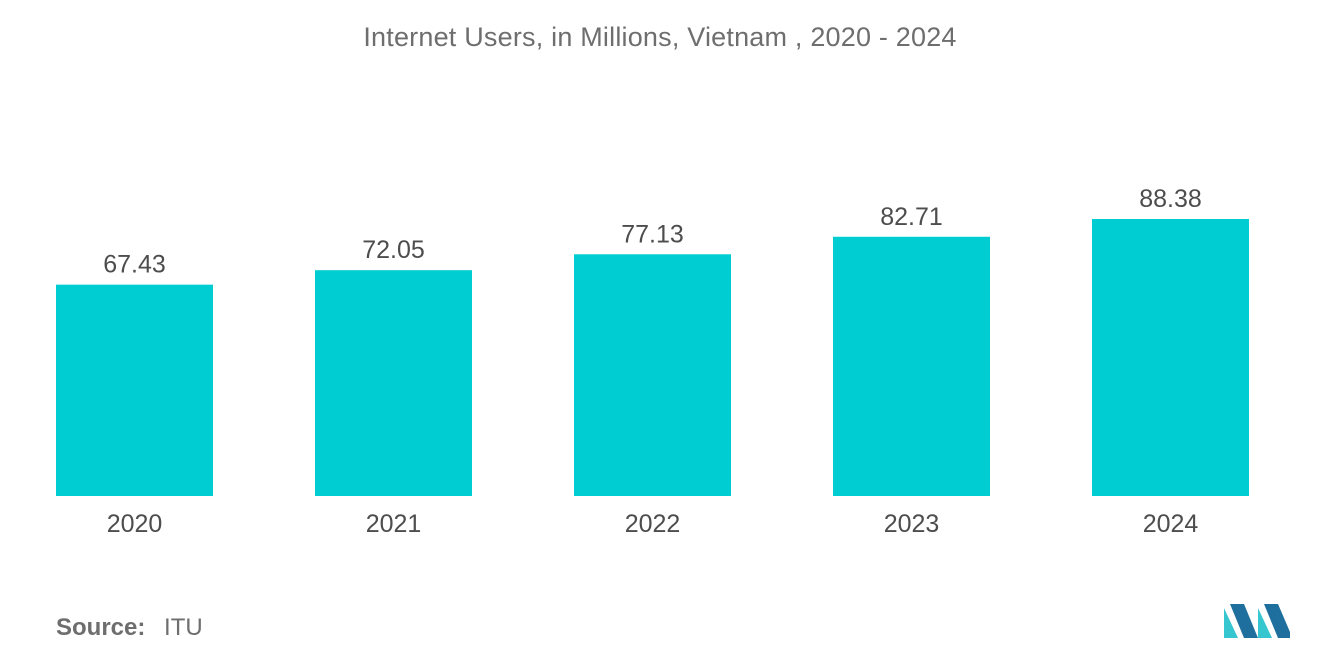 The image size is (1320, 665). Describe the element at coordinates (101, 627) in the screenshot. I see `source-label: Source:` at that location.